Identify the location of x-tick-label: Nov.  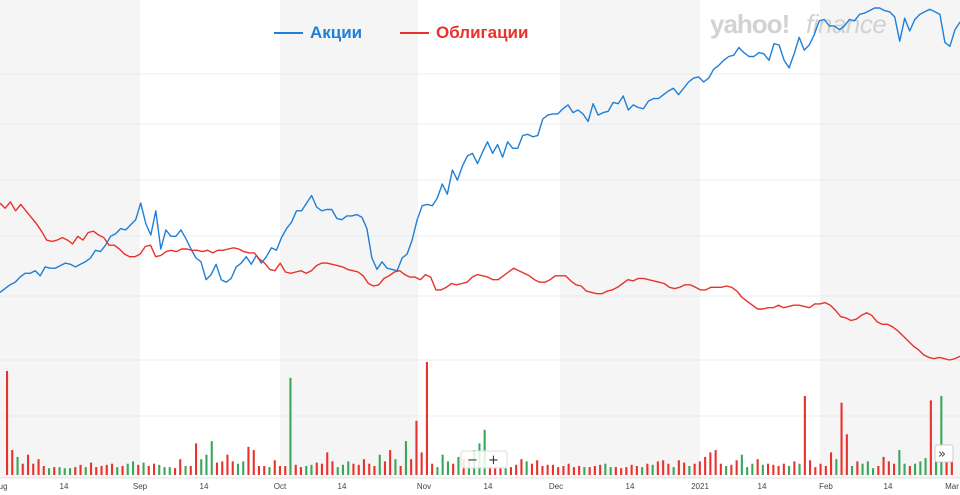
(424, 486).